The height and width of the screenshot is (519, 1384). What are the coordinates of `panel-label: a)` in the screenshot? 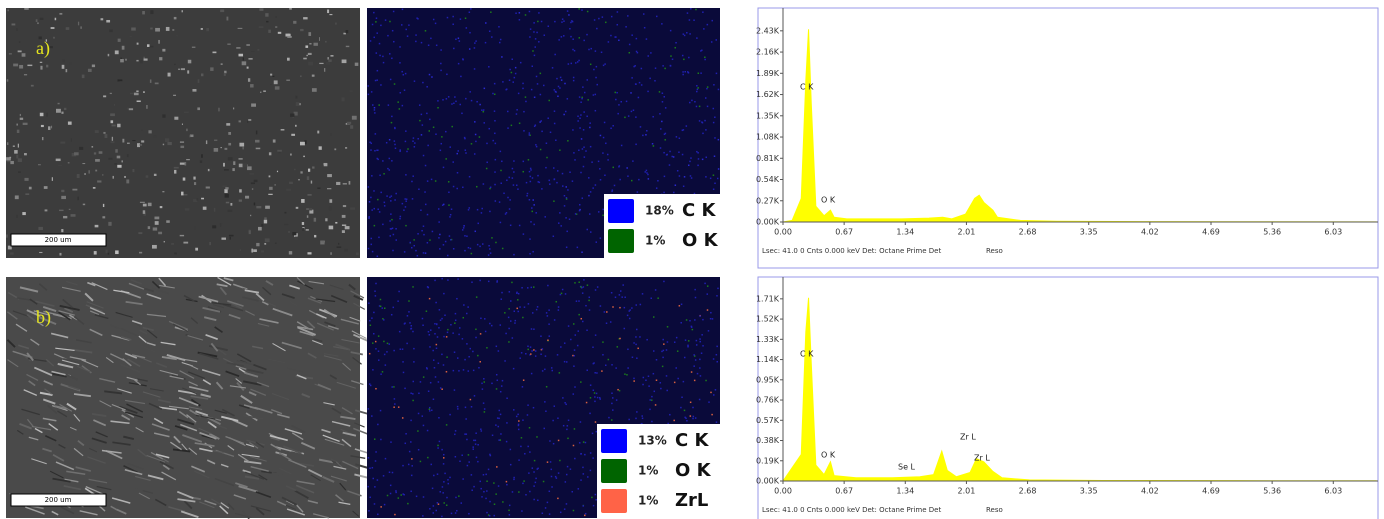 It's located at (43, 48).